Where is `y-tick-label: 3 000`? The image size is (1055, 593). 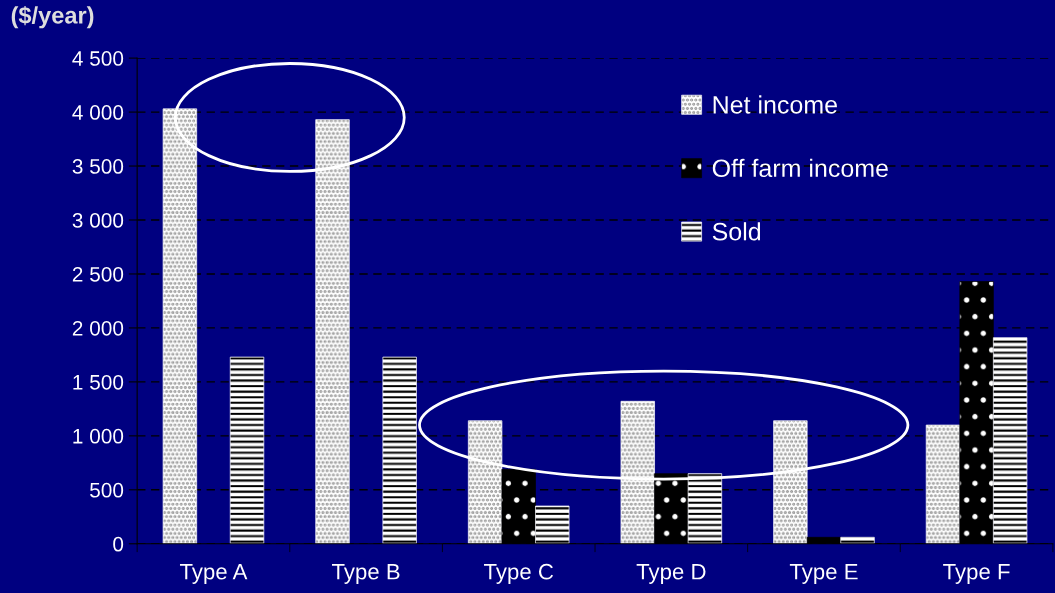 y-tick-label: 3 000 is located at coordinates (98, 220).